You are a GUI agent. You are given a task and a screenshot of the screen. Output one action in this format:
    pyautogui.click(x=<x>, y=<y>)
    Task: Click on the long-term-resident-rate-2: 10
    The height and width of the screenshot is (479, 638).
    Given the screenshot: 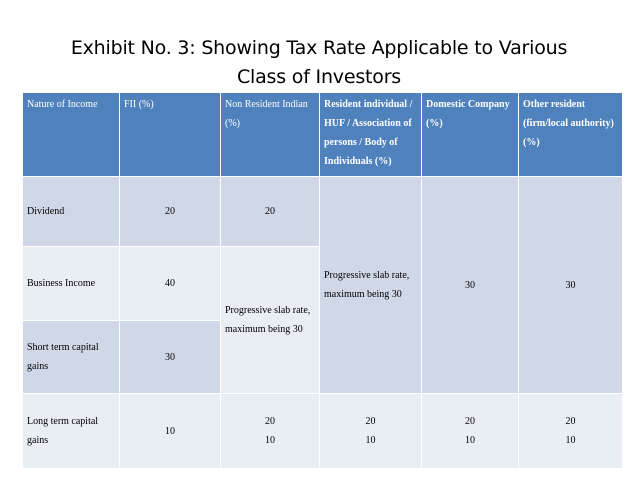 What is the action you would take?
    pyautogui.click(x=370, y=440)
    